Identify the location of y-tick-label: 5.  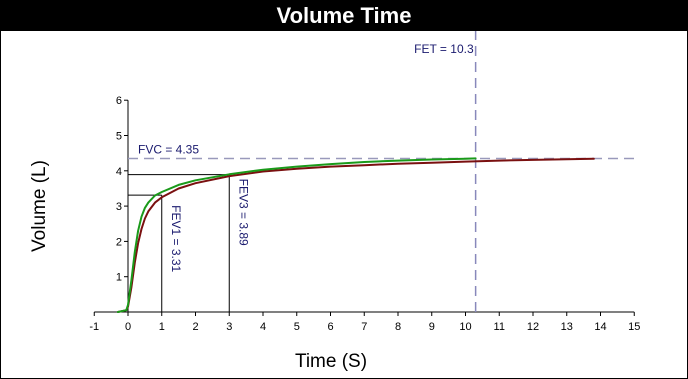
(119, 137).